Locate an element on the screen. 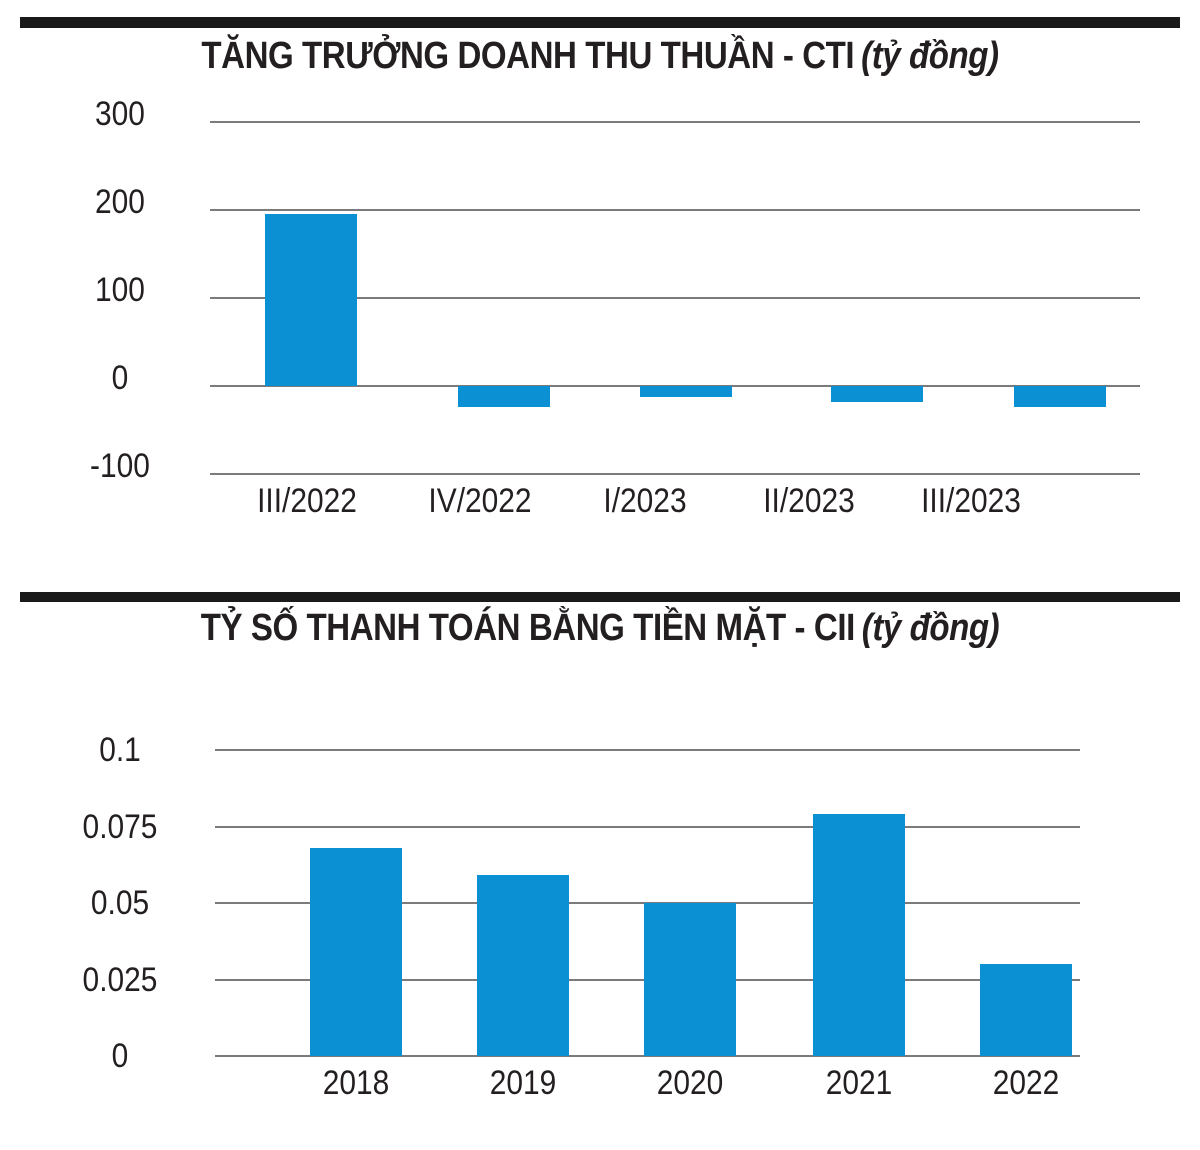 This screenshot has width=1200, height=1150. y-axis-tick-label: 0.1 is located at coordinates (120, 750).